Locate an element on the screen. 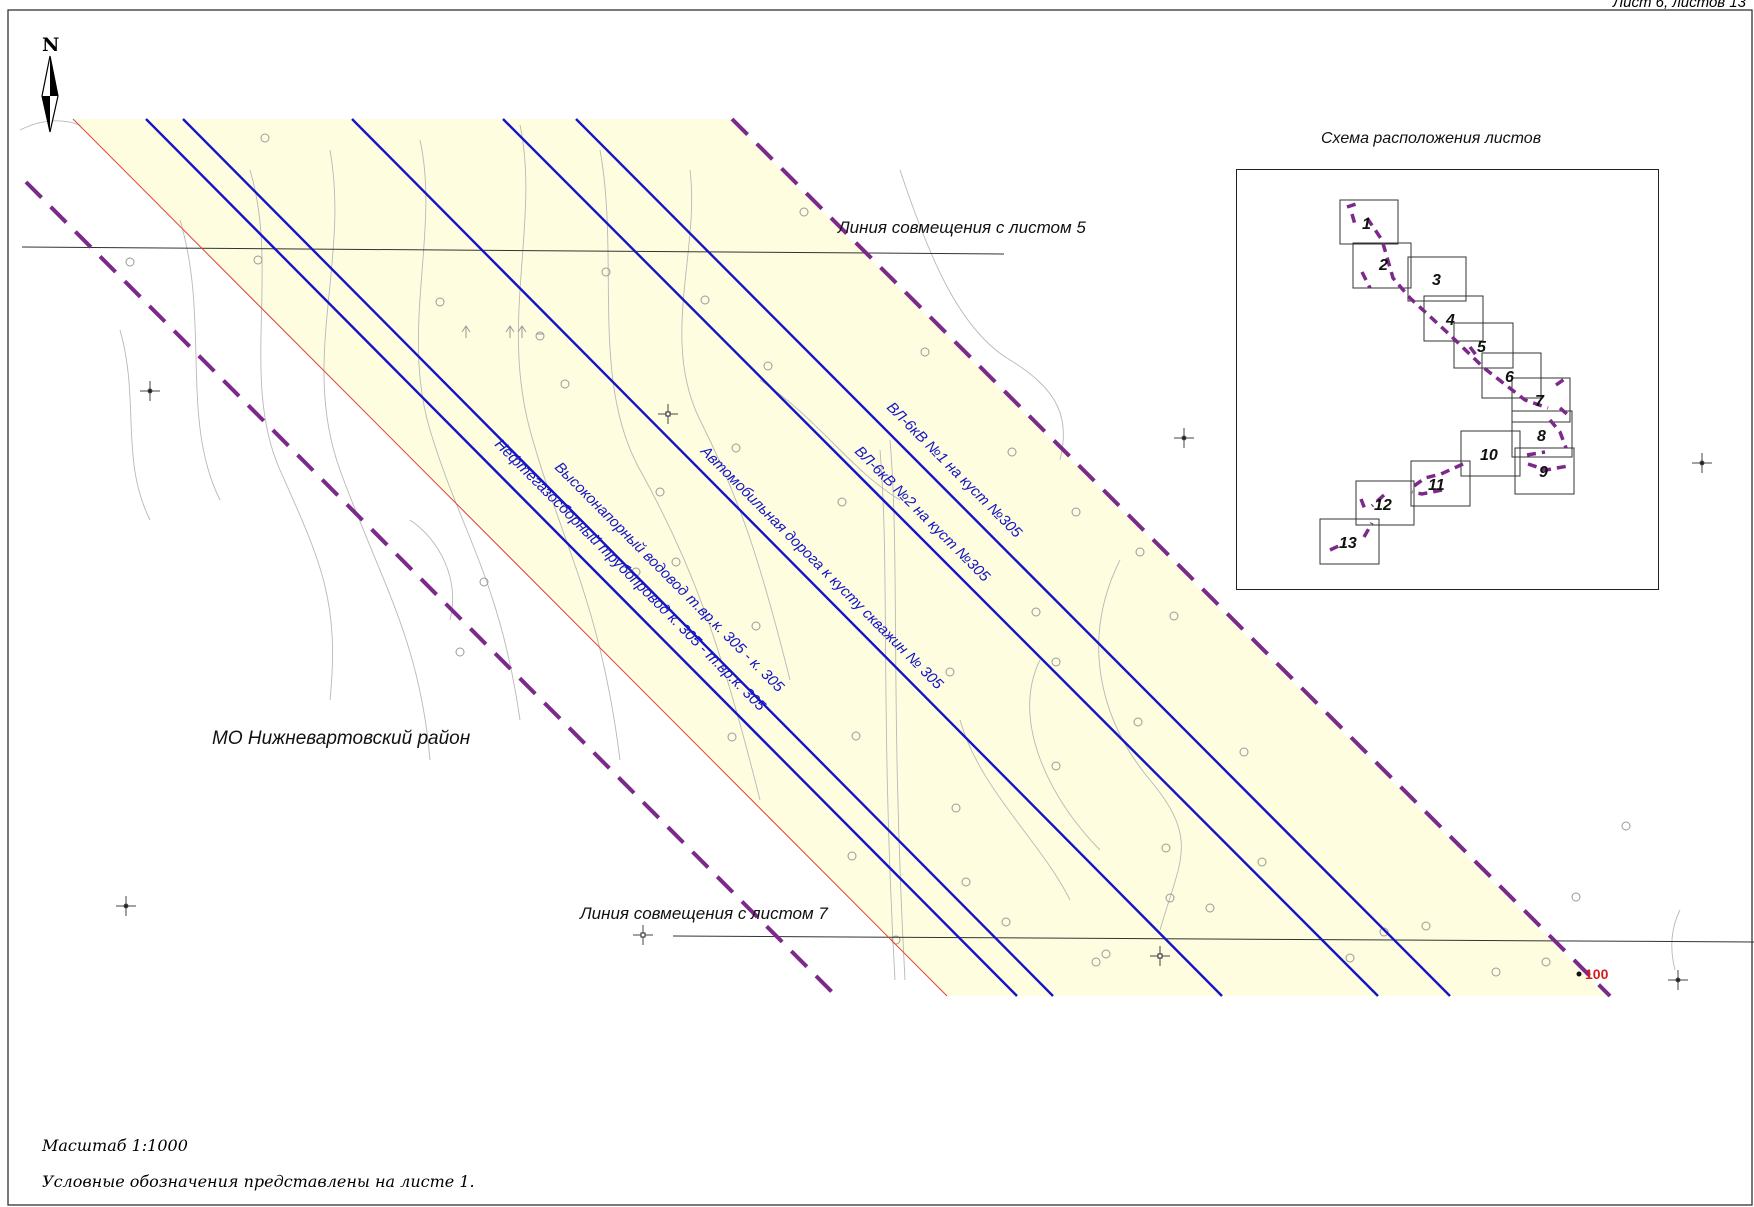  region-label: МО Нижневартовский район is located at coordinates (341, 738).